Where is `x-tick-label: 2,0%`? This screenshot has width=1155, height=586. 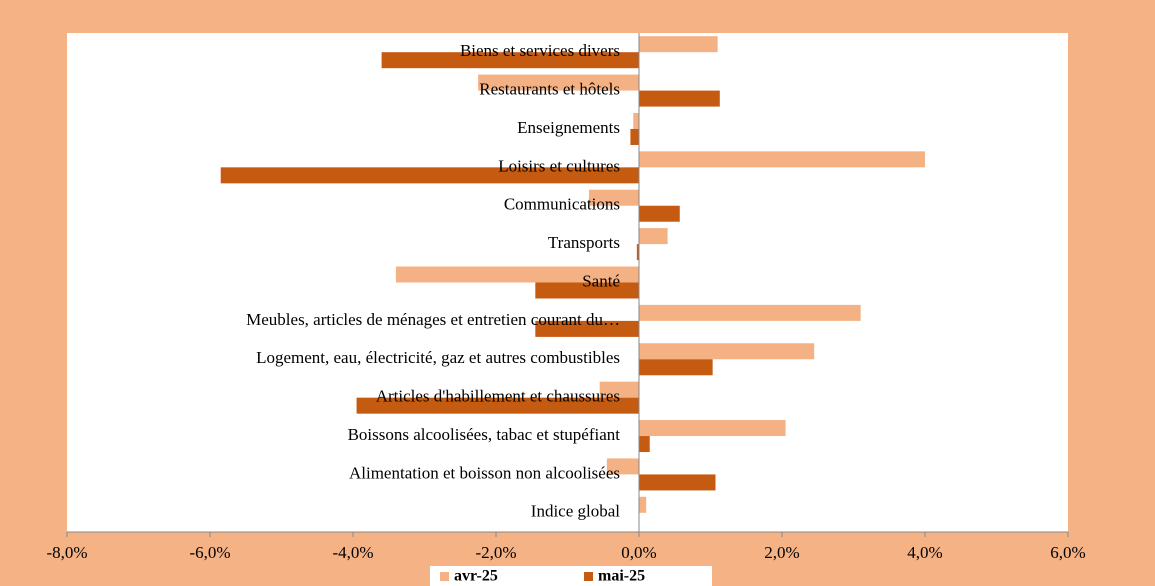 x-tick-label: 2,0% is located at coordinates (781, 552).